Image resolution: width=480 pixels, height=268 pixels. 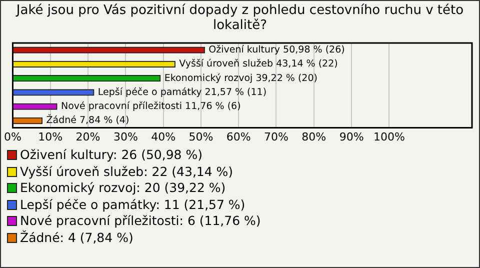 I want to click on x-tick-label: 100%, so click(x=389, y=137).